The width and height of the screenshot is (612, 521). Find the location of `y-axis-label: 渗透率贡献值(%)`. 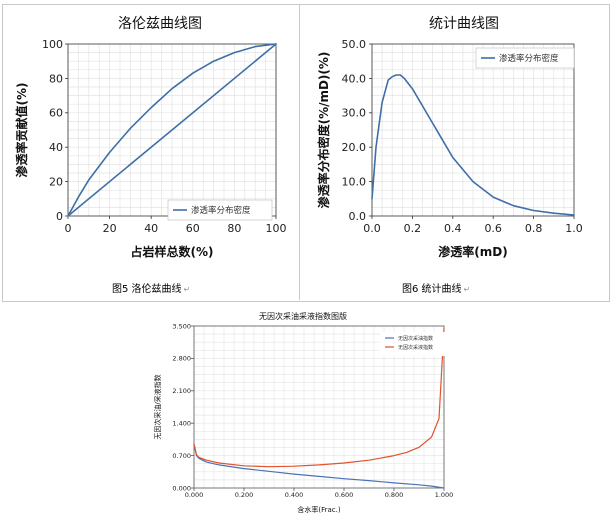

y-axis-label: 渗透率贡献值(%) is located at coordinates (21, 130).